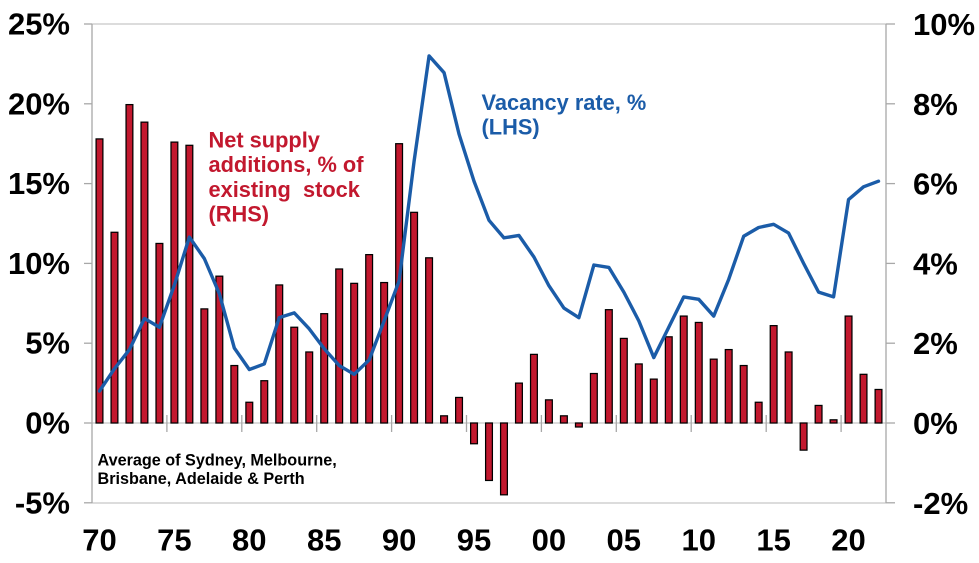 Image resolution: width=979 pixels, height=563 pixels. What do you see at coordinates (474, 540) in the screenshot?
I see `svg-text: 95` at bounding box center [474, 540].